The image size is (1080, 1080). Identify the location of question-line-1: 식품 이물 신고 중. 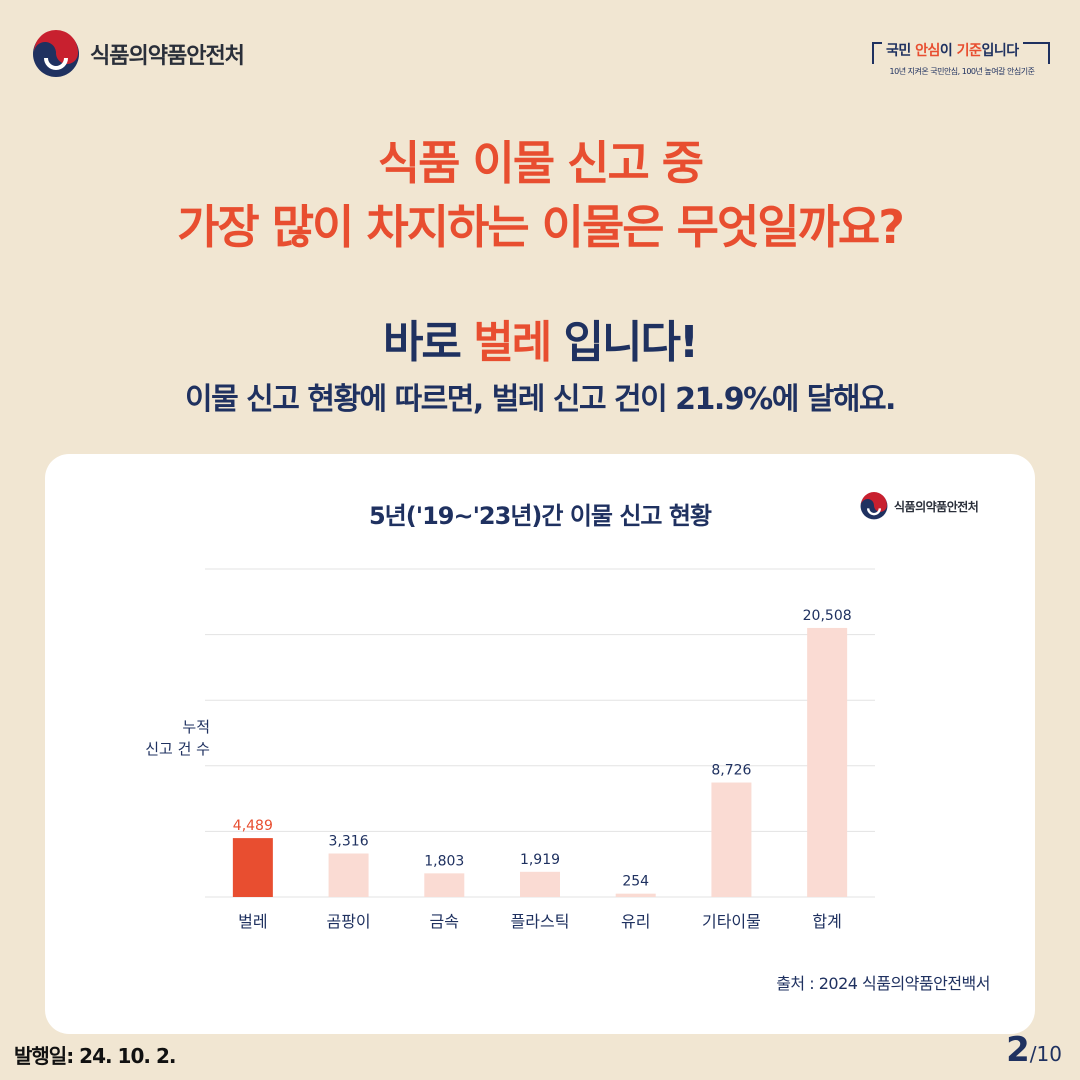
(540, 163).